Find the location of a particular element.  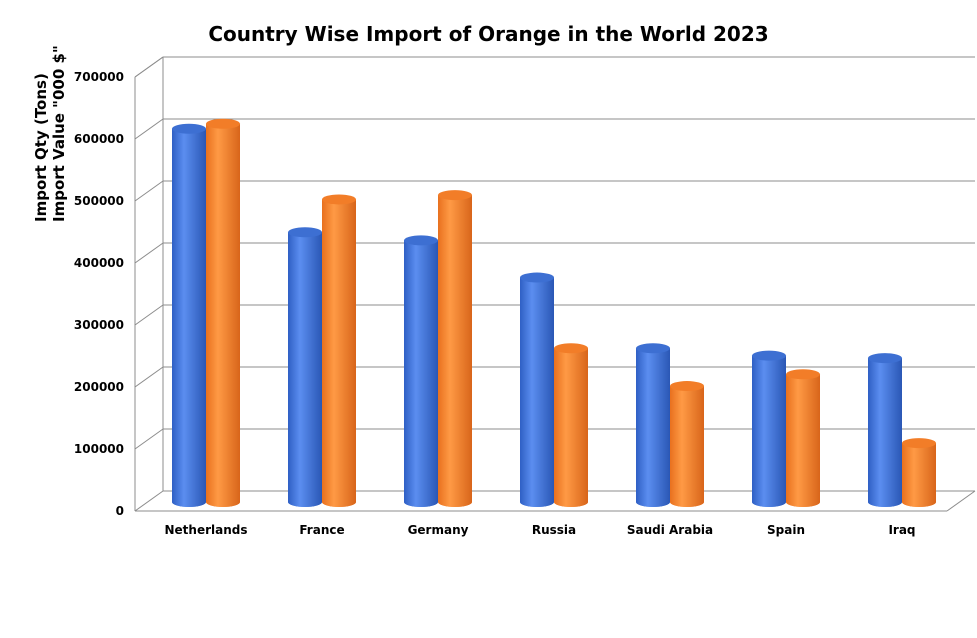

y-tick-label: 700000 is located at coordinates (99, 77).